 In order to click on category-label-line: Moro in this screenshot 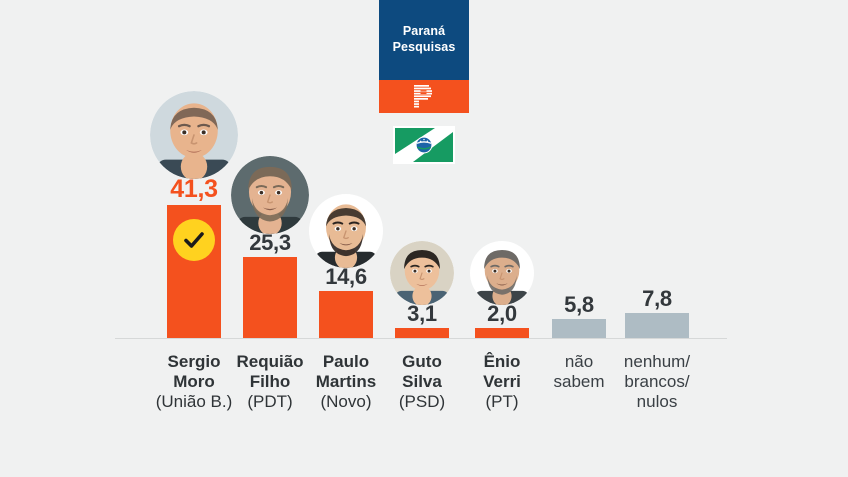, I will do `click(194, 382)`.